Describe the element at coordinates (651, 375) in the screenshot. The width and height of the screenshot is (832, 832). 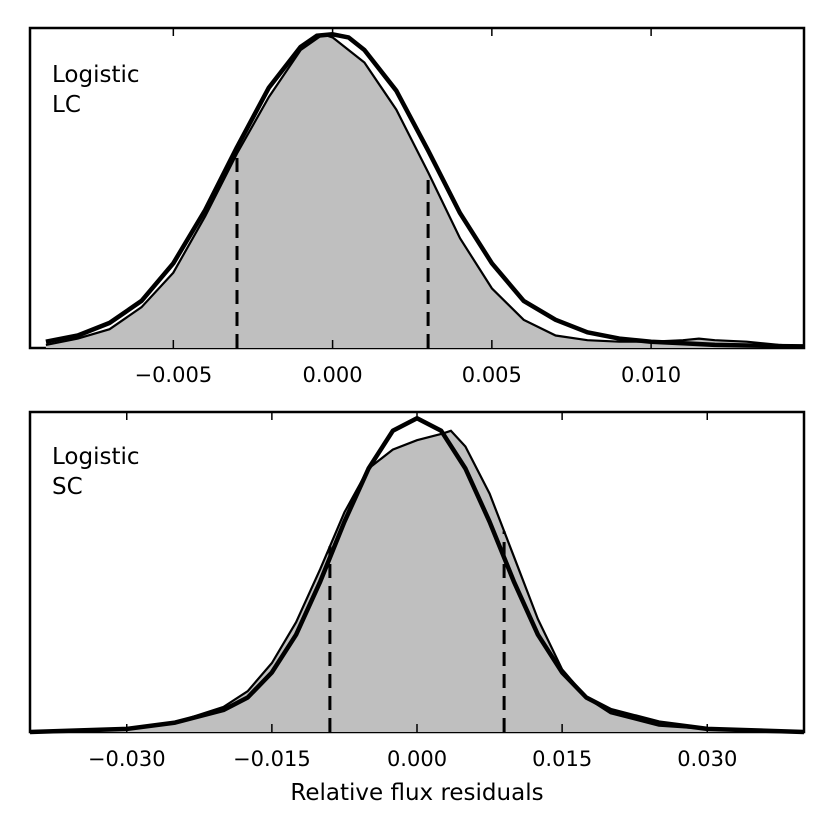
I see `x-tick-label: 0.010` at that location.